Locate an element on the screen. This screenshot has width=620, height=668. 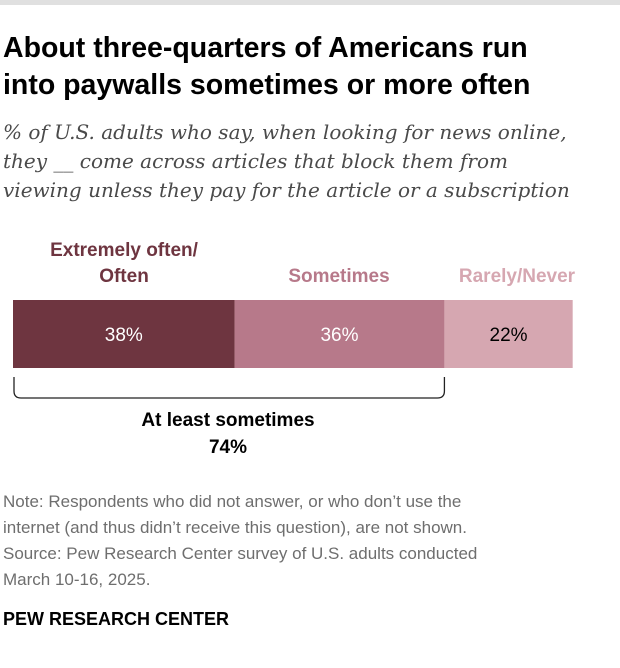
category-label-rarely-never-line-1: Rarely/Never is located at coordinates (517, 276).